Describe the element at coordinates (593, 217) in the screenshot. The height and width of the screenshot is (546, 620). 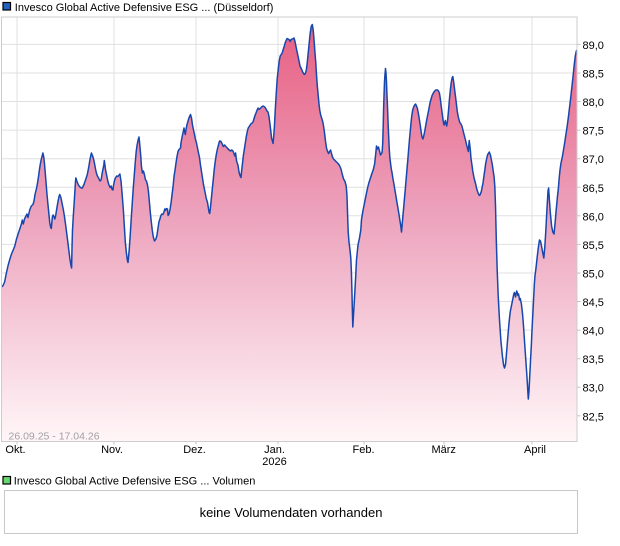
I see `svg-text: 86,0` at that location.